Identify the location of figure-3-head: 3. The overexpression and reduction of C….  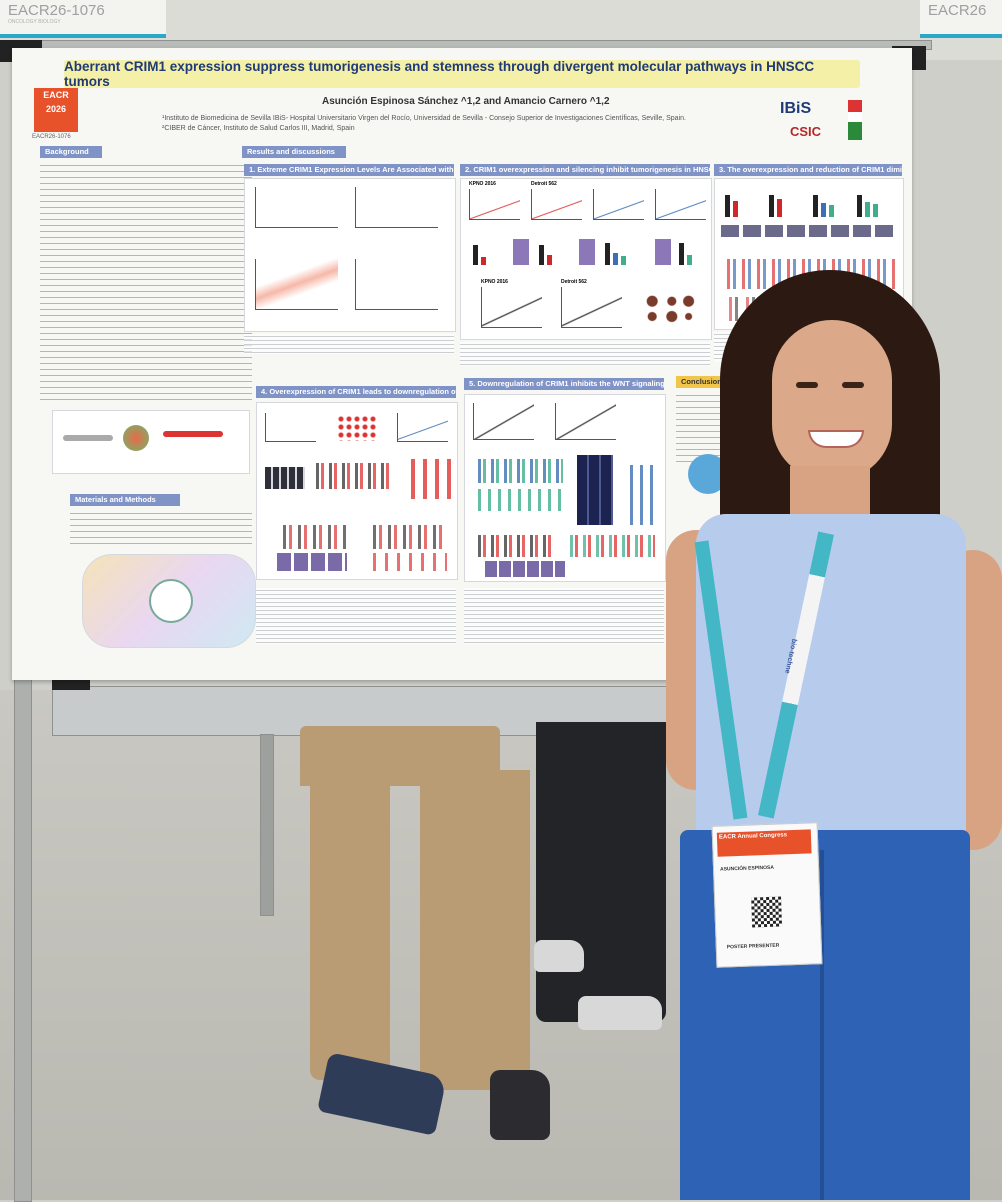
(808, 170).